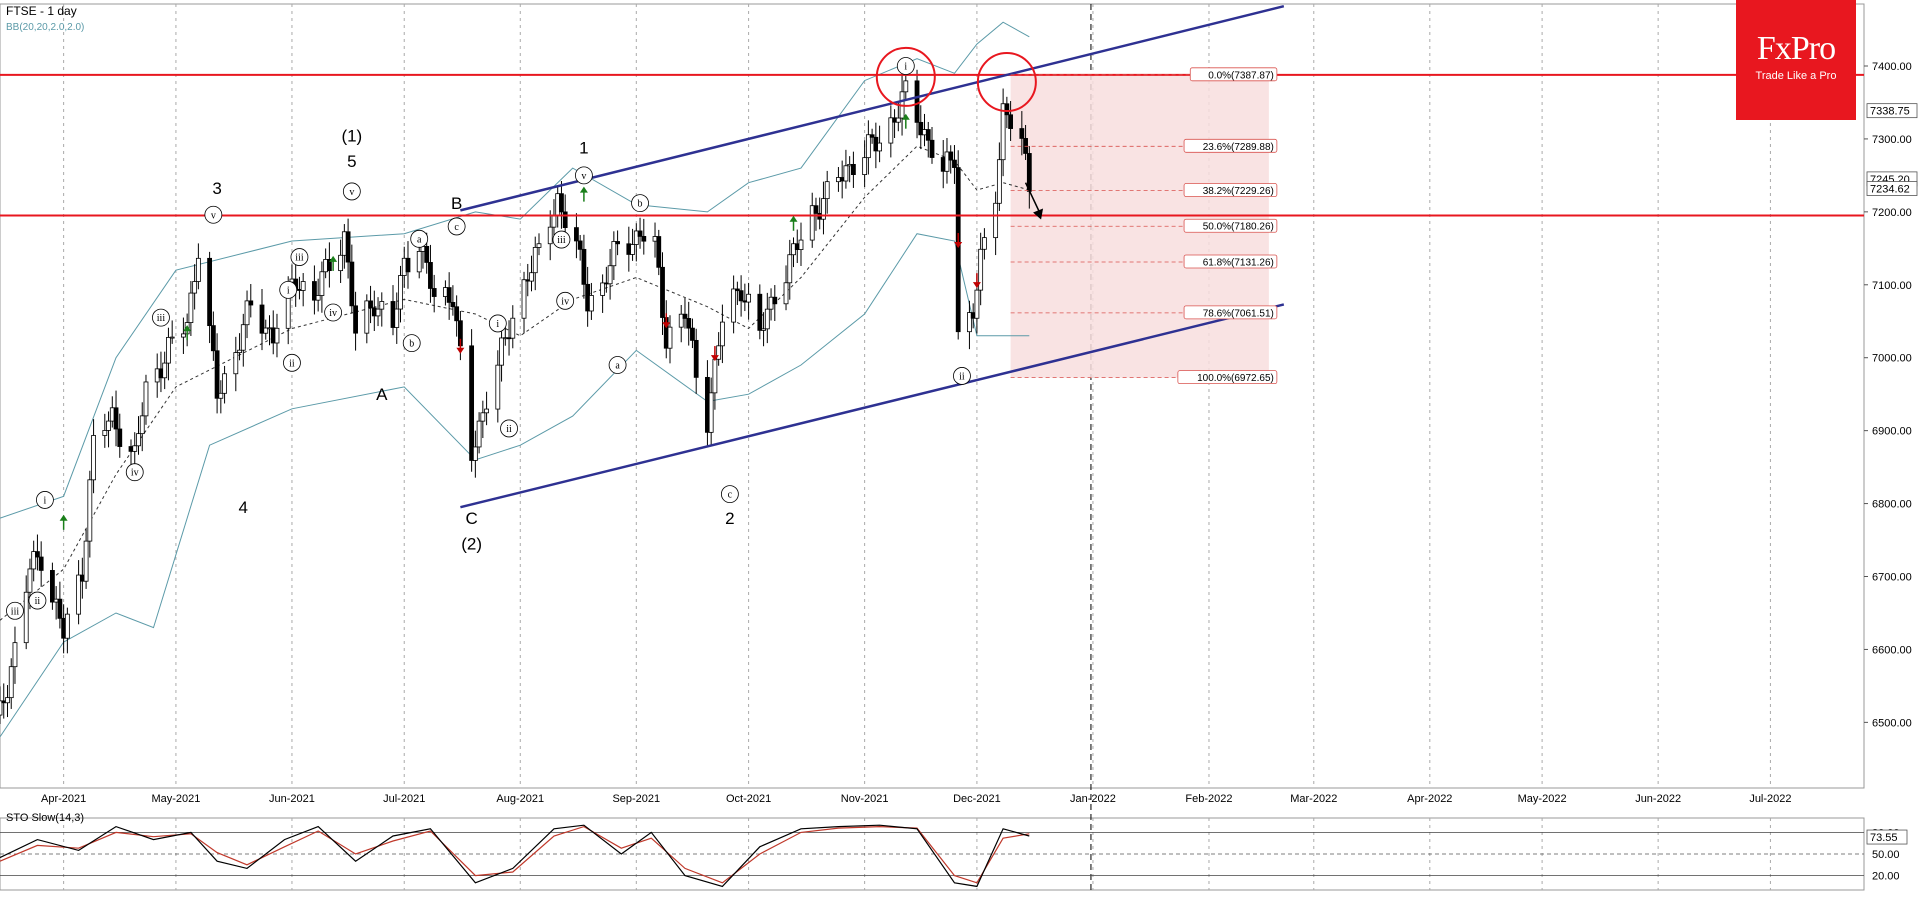  I want to click on x-tick-label: May-2022, so click(1542, 799).